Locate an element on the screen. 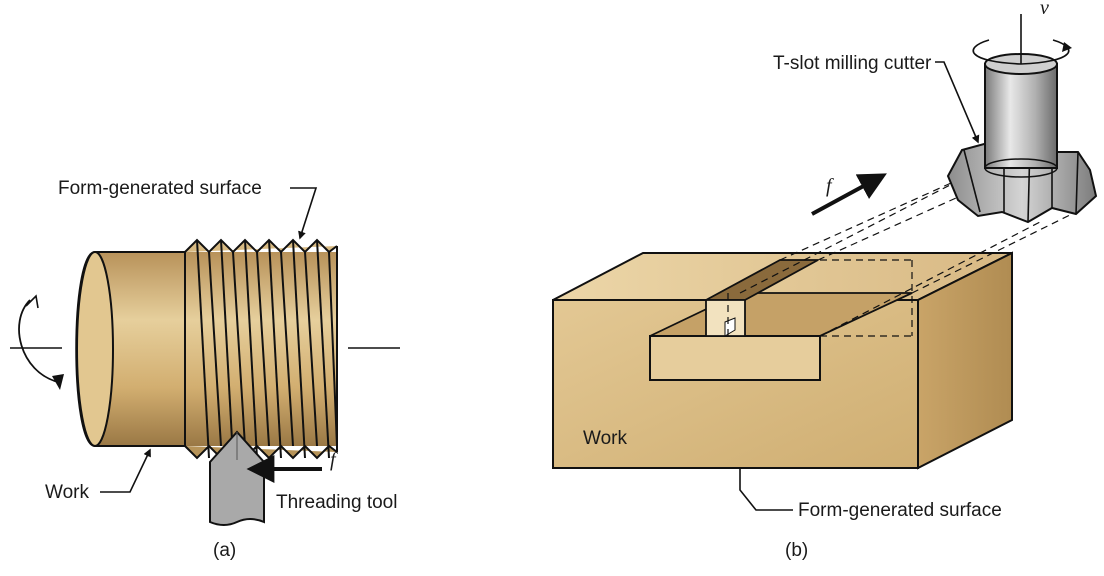 Image resolution: width=1104 pixels, height=576 pixels. work-label-b: Work is located at coordinates (605, 438).